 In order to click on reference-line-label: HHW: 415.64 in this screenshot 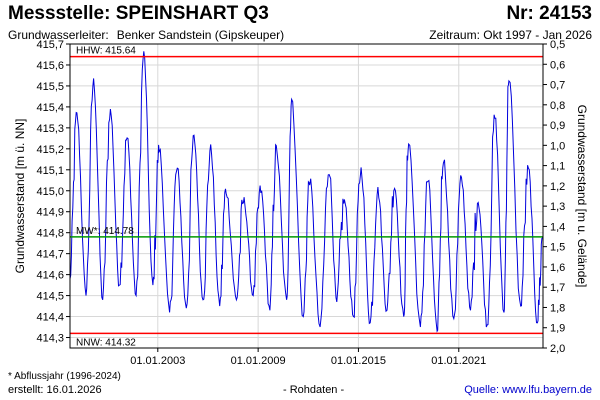, I will do `click(106, 51)`.